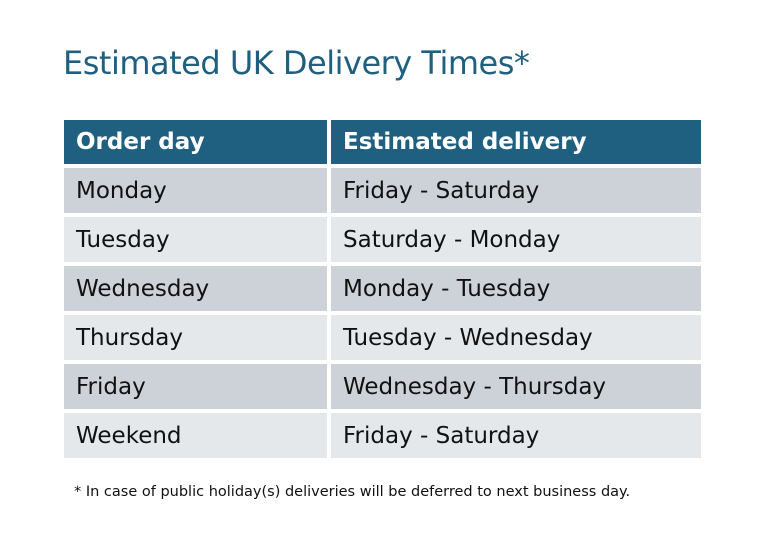 The image size is (769, 555). What do you see at coordinates (516, 386) in the screenshot?
I see `estimated-delivery-cell: Wednesday - Thursday` at bounding box center [516, 386].